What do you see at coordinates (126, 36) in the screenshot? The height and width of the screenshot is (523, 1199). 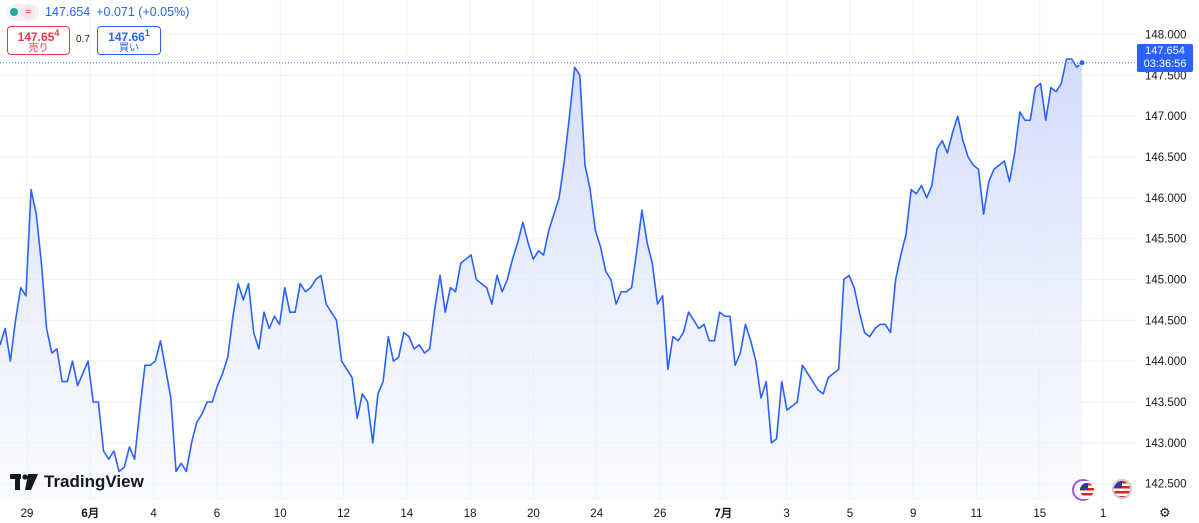 I see `buy-price: 147.66` at bounding box center [126, 36].